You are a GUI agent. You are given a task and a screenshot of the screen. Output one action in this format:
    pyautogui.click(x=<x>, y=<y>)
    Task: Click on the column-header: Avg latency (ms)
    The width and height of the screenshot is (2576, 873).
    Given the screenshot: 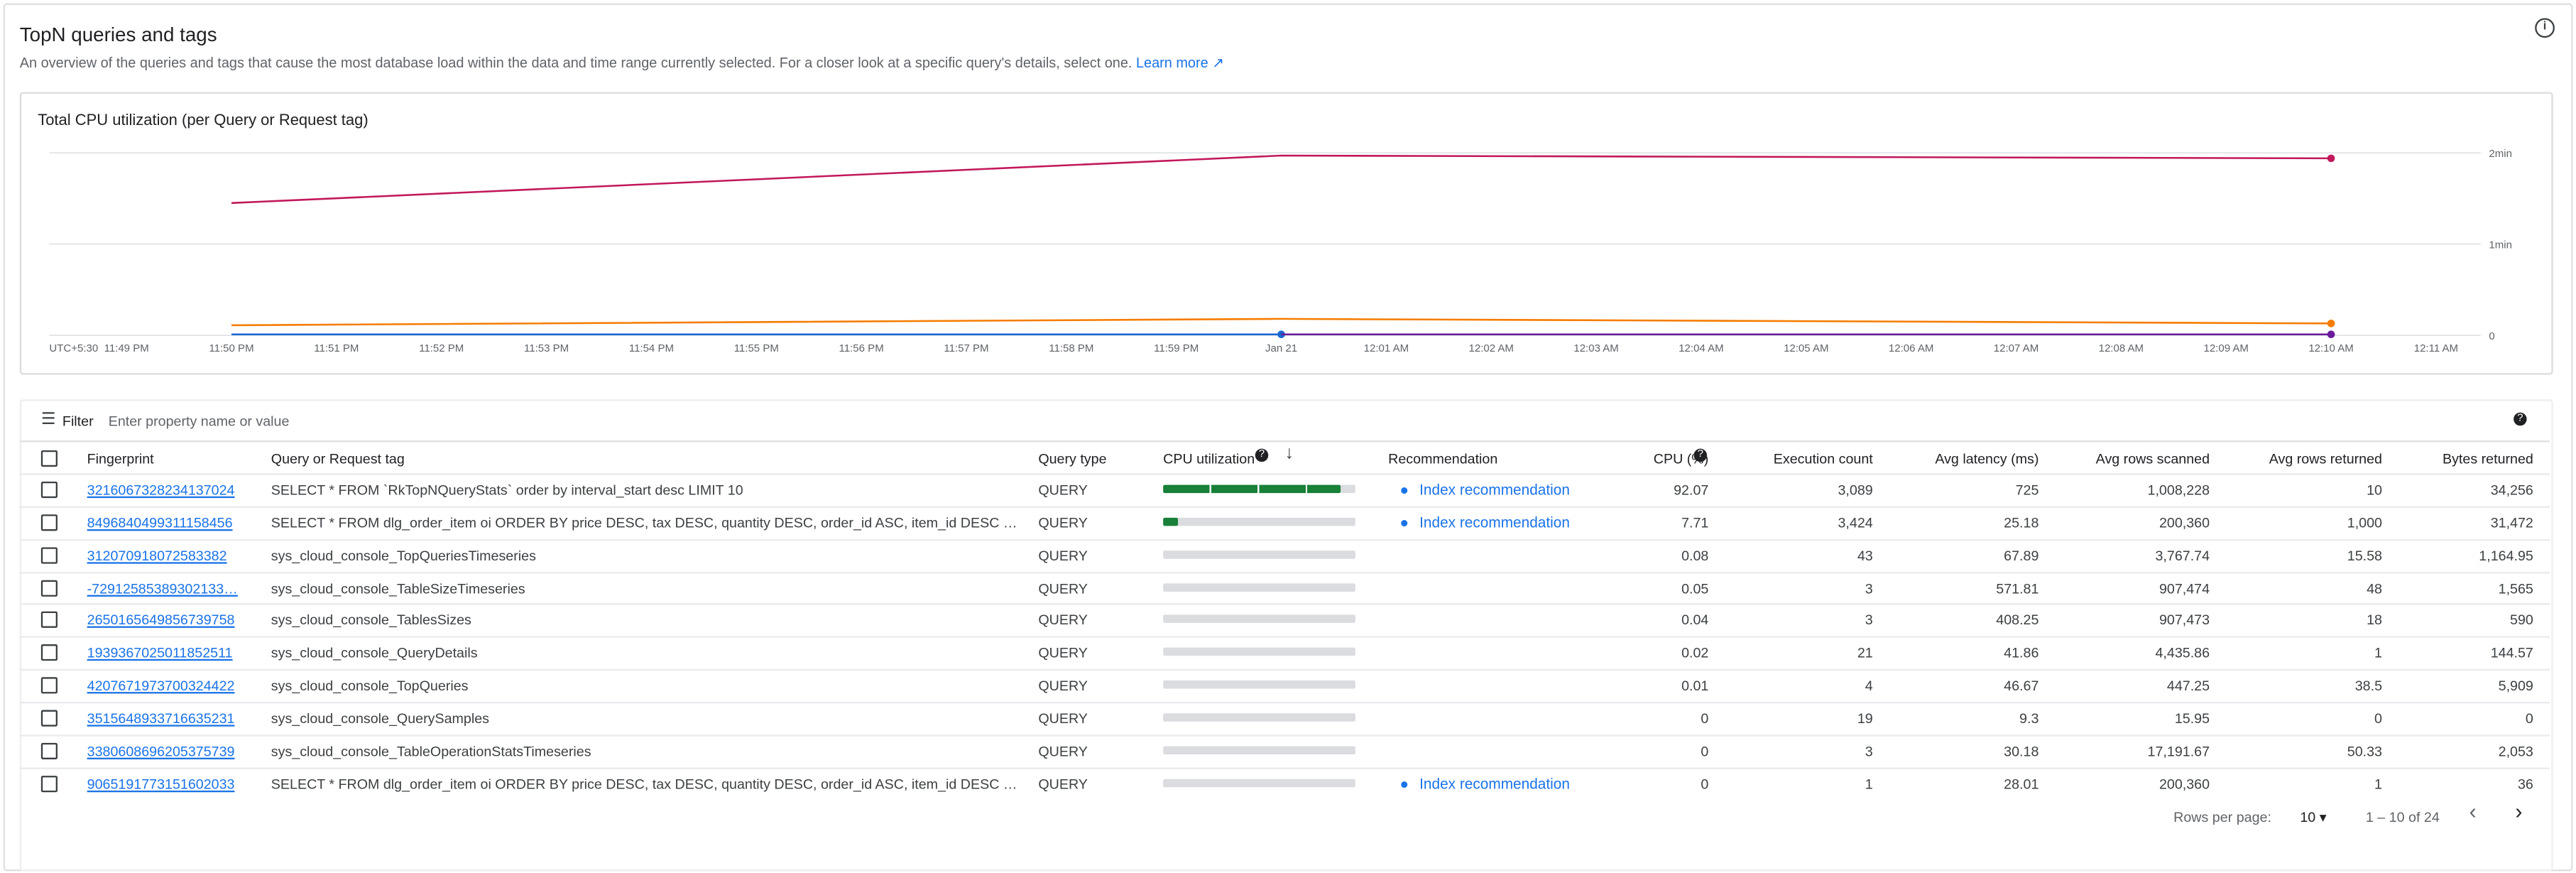 What is the action you would take?
    pyautogui.click(x=1987, y=459)
    